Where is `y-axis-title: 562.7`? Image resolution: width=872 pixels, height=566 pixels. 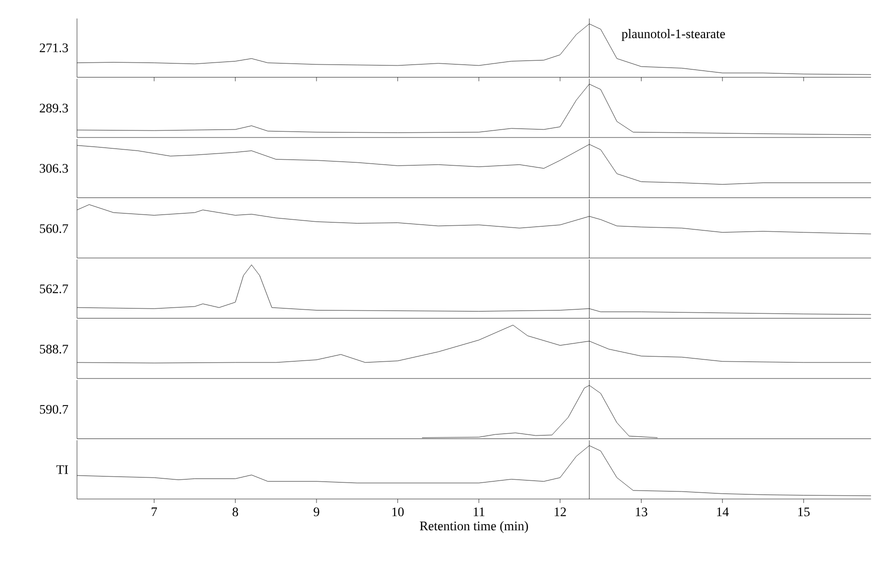
y-axis-title: 562.7 is located at coordinates (54, 289).